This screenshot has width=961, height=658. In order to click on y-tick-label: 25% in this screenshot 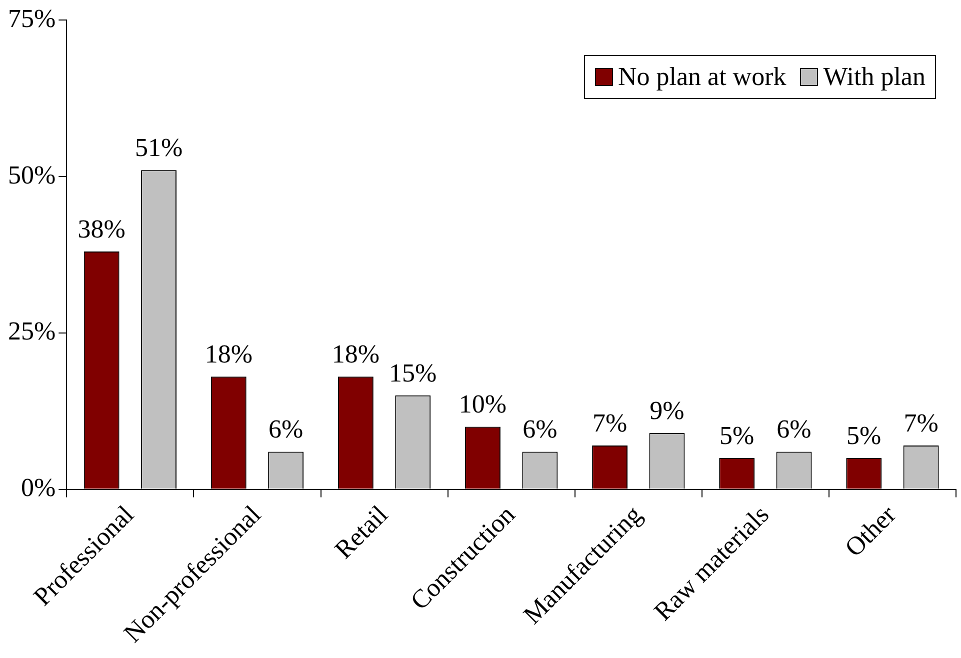, I will do `click(32, 331)`.